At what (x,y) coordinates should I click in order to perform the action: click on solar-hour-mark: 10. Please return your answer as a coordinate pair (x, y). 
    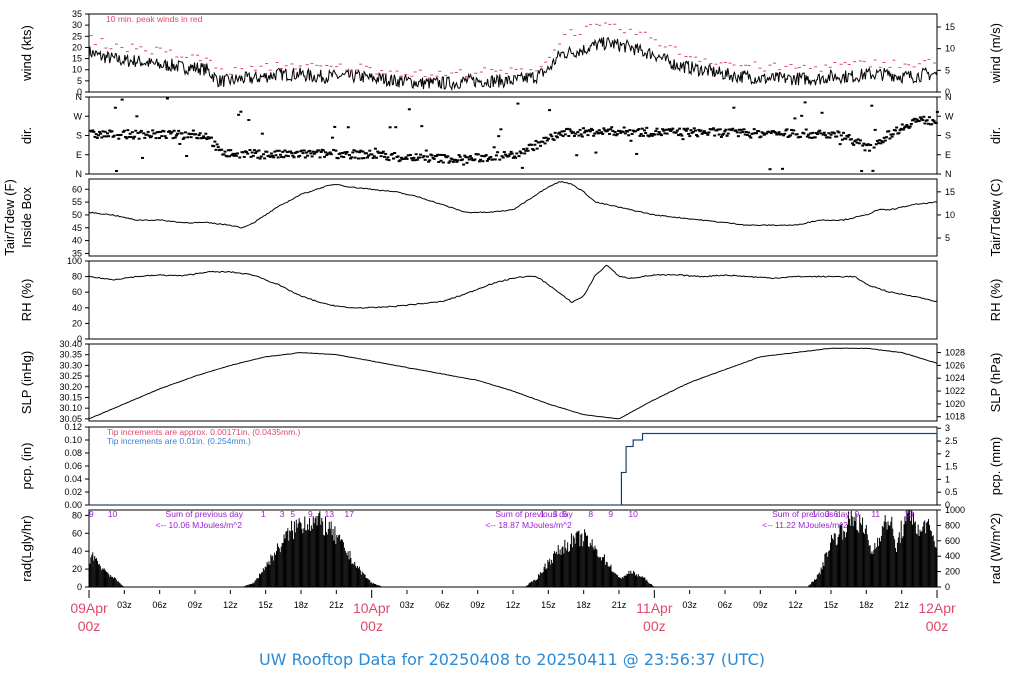
    Looking at the image, I should click on (113, 514).